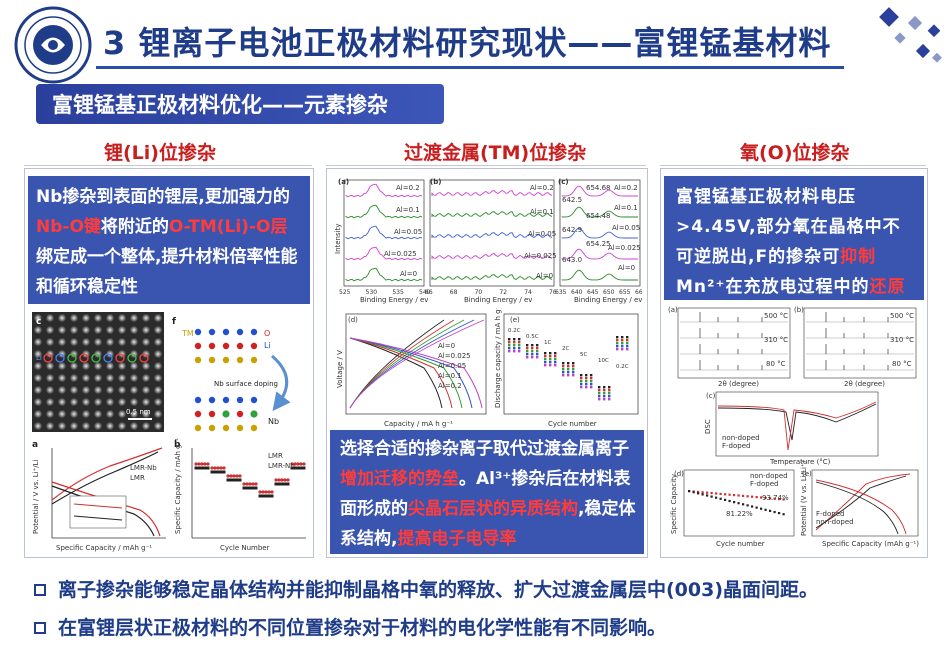 Image resolution: width=949 pixels, height=647 pixels. What do you see at coordinates (177, 445) in the screenshot?
I see `li-rate-panel-label: b` at bounding box center [177, 445].